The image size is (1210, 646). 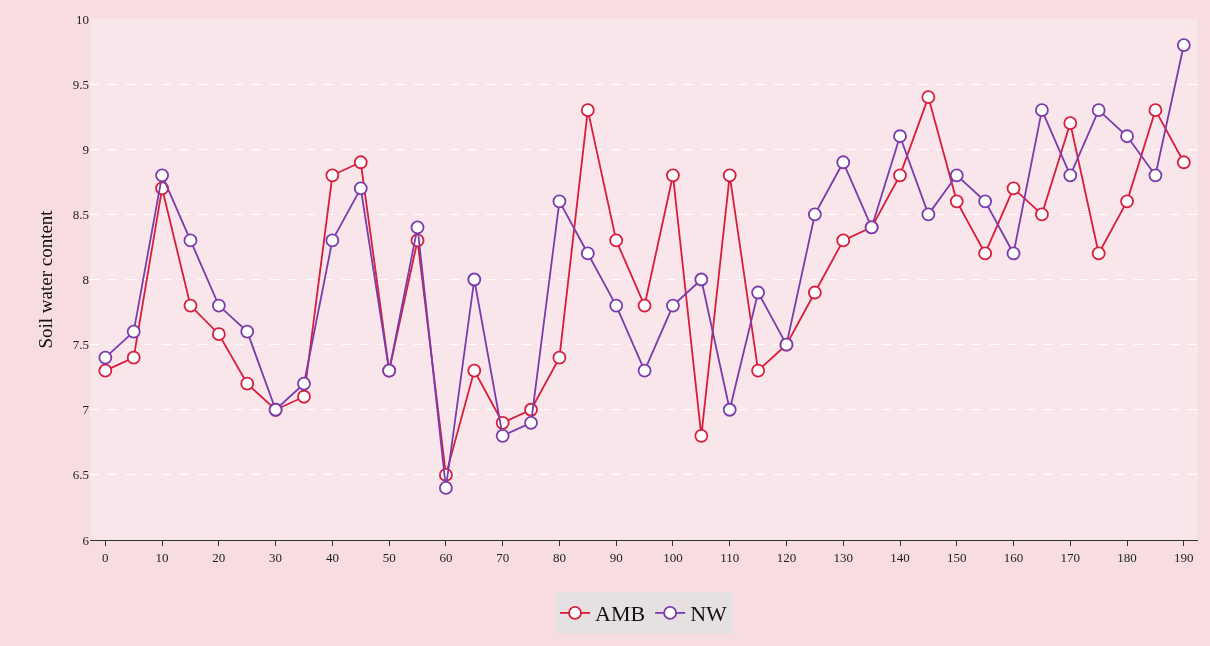 I want to click on legend-label: NW, so click(x=709, y=614).